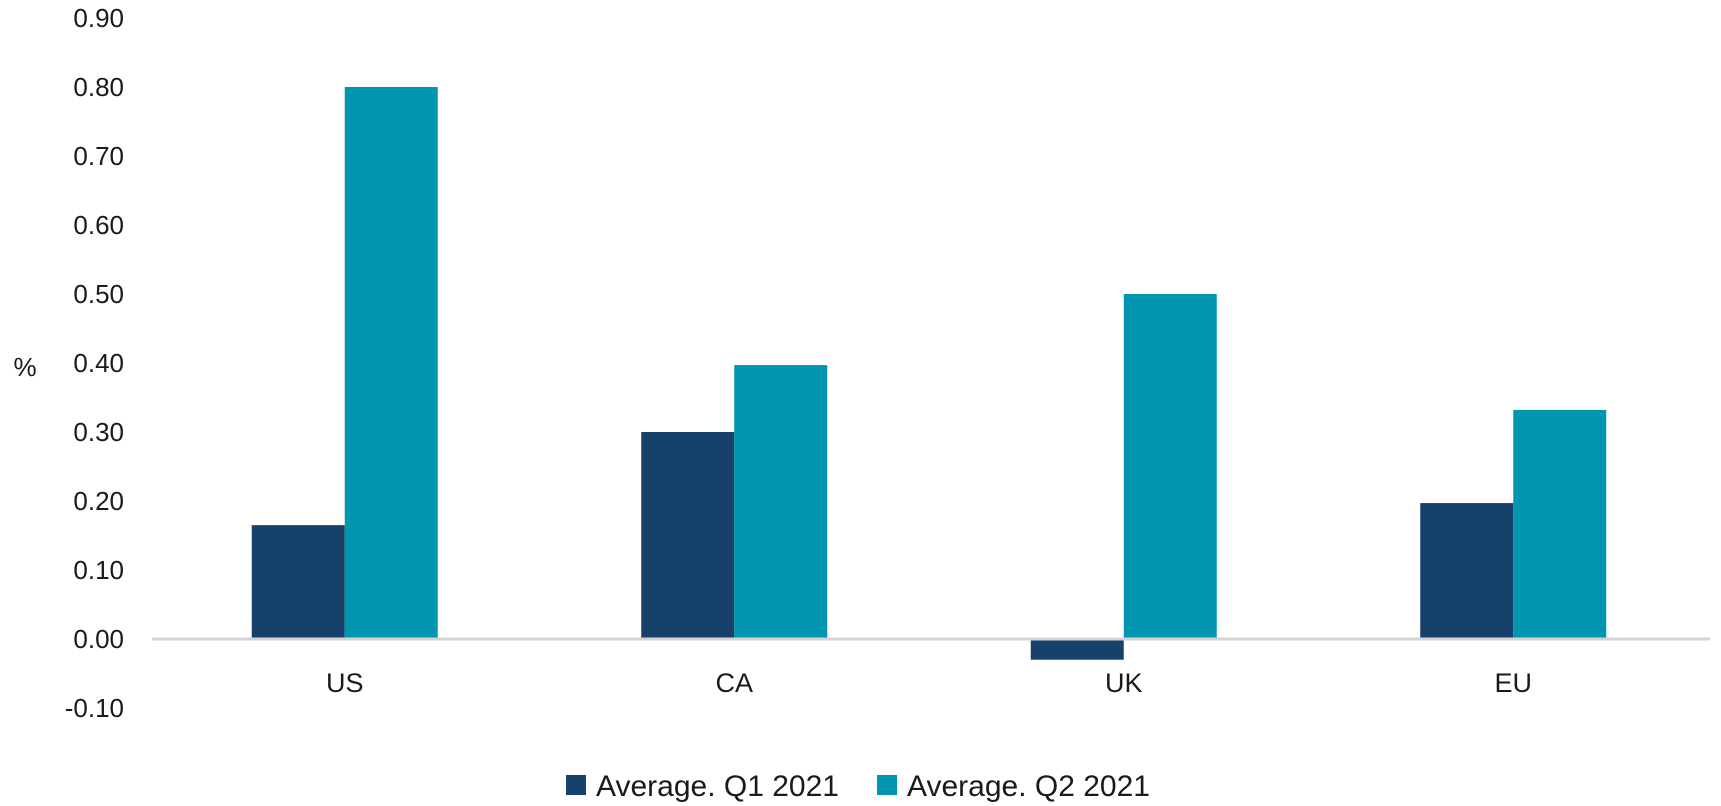 The height and width of the screenshot is (806, 1721). I want to click on y-axis-title: %, so click(24, 367).